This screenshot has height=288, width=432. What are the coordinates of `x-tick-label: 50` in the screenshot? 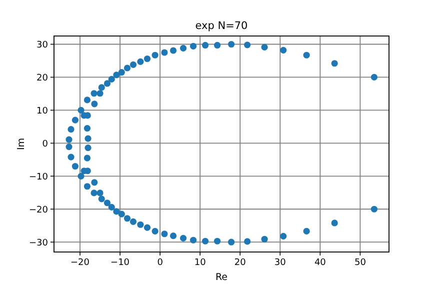 It's located at (360, 263).